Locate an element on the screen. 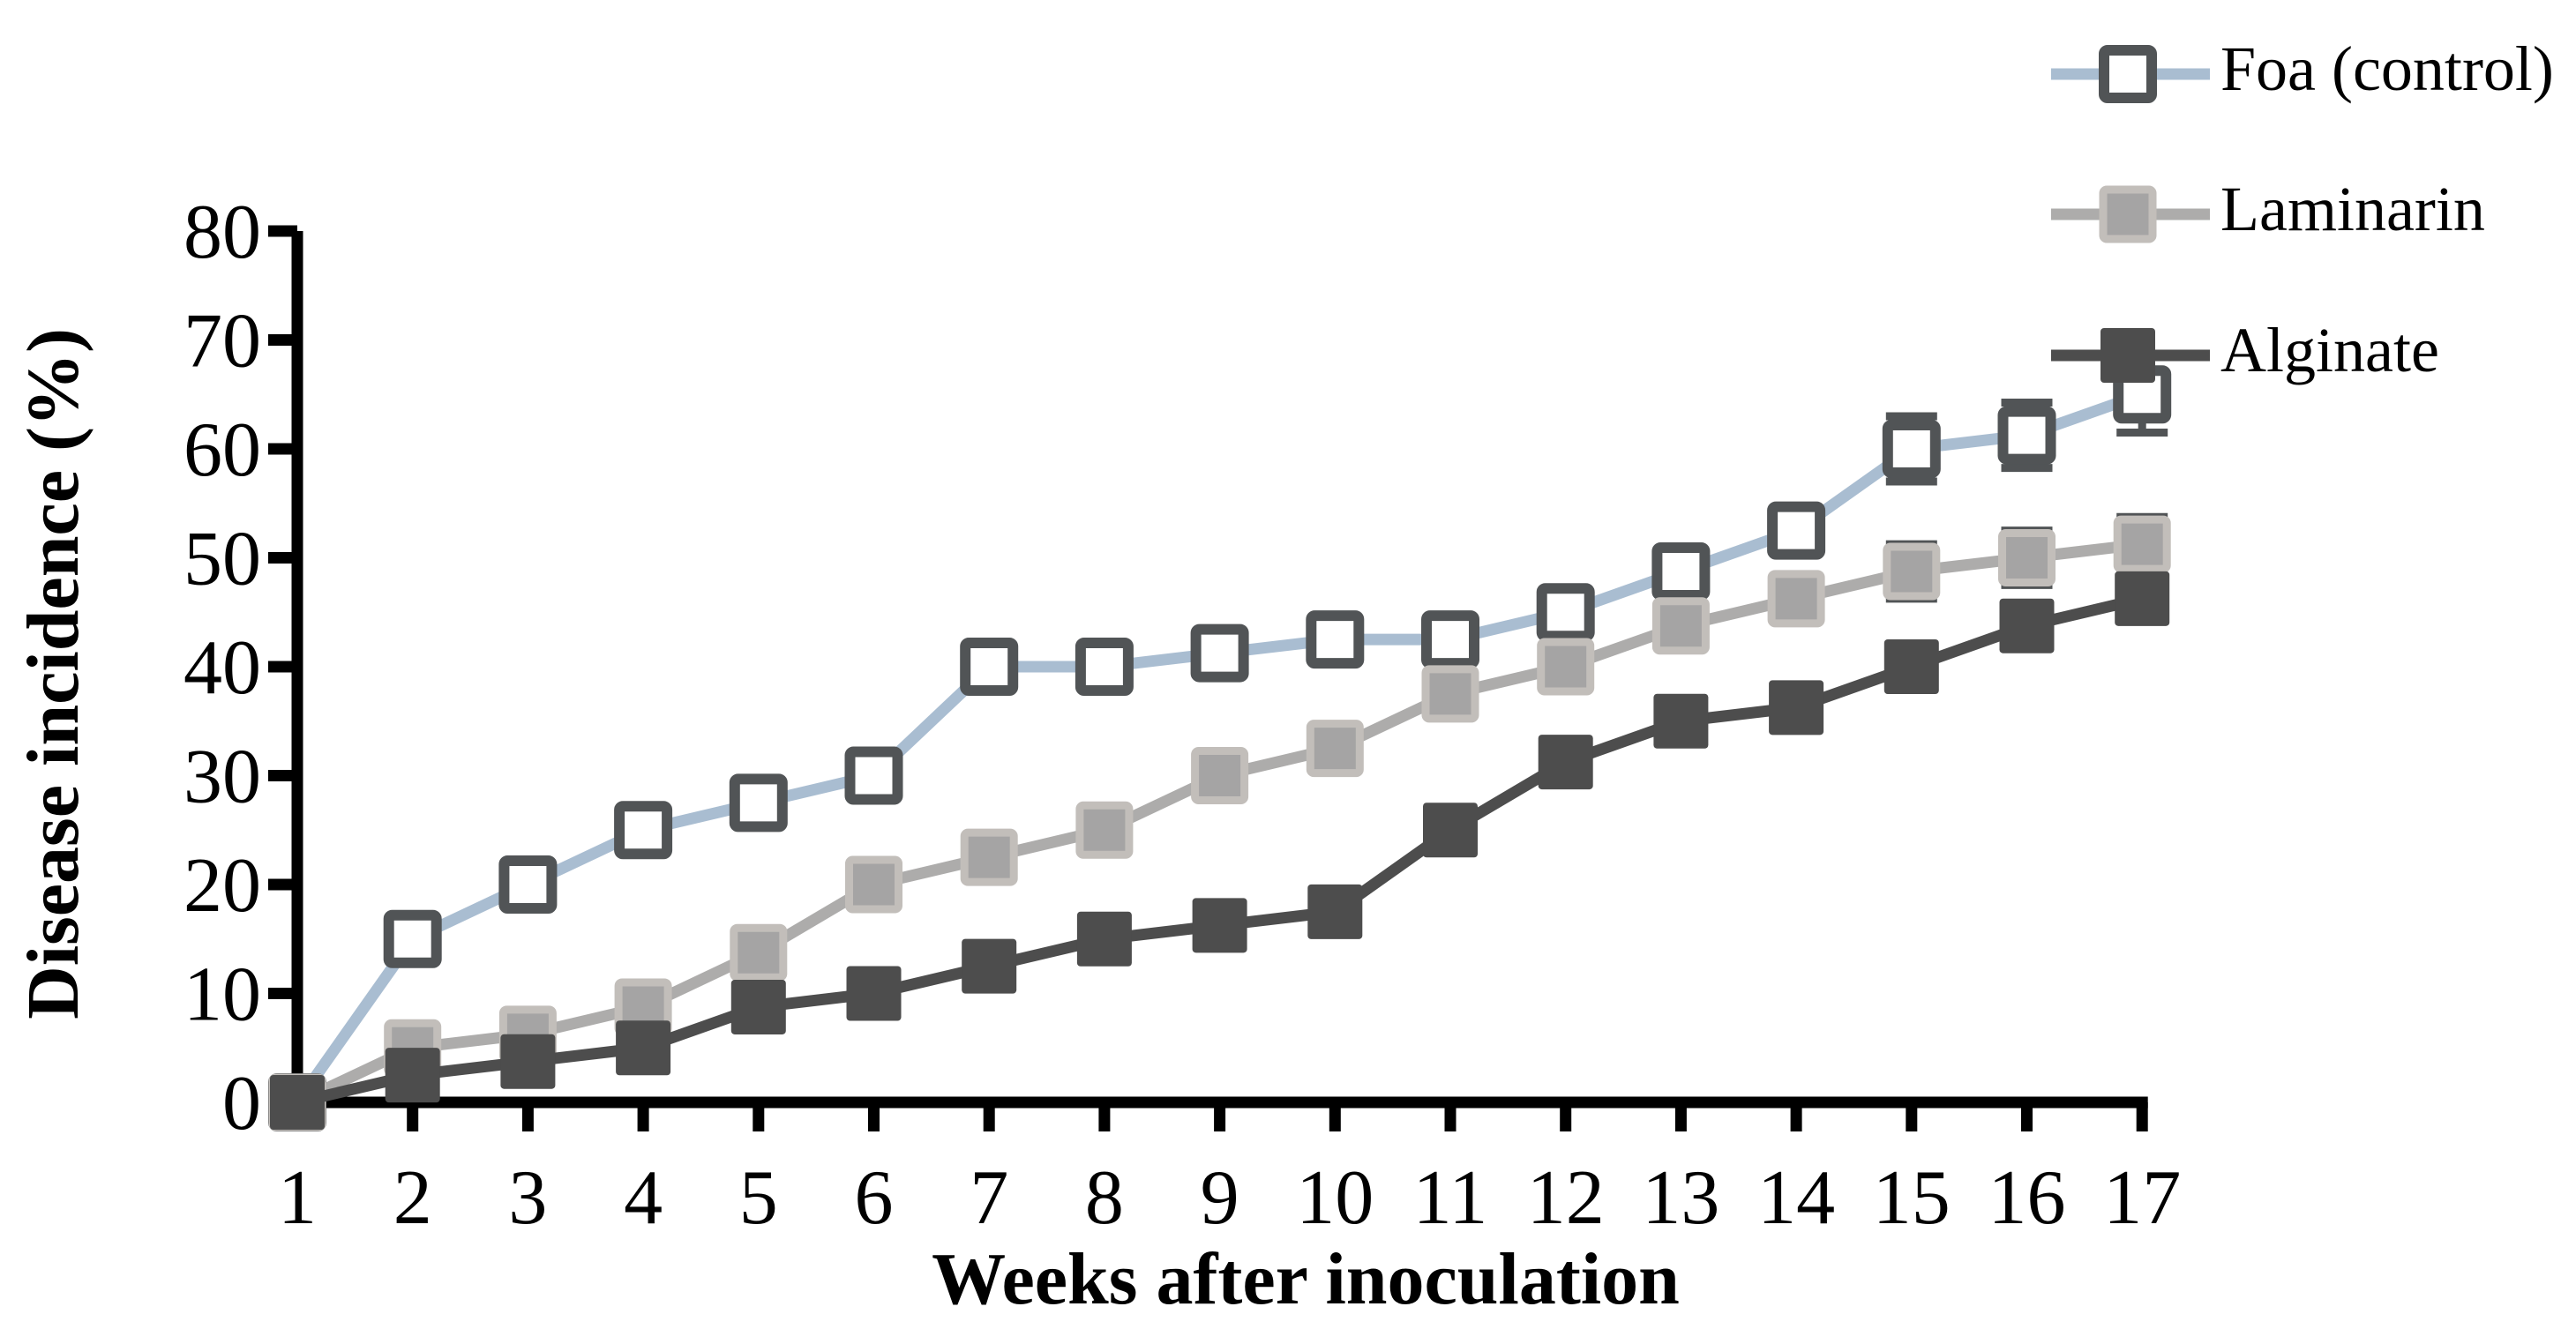 The image size is (2576, 1344). legend-label: Alginate is located at coordinates (2330, 350).